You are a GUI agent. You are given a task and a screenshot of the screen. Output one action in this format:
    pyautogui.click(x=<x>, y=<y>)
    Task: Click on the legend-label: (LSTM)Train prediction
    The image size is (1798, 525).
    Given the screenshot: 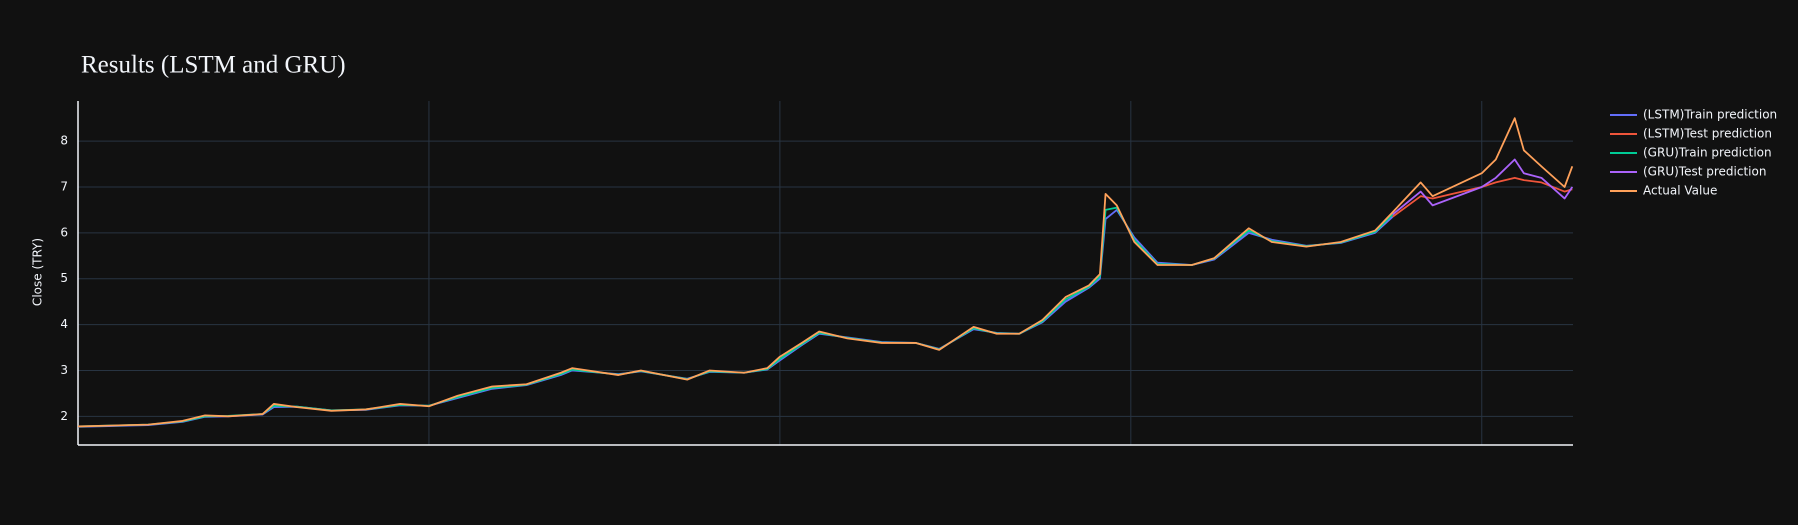 What is the action you would take?
    pyautogui.click(x=1710, y=115)
    